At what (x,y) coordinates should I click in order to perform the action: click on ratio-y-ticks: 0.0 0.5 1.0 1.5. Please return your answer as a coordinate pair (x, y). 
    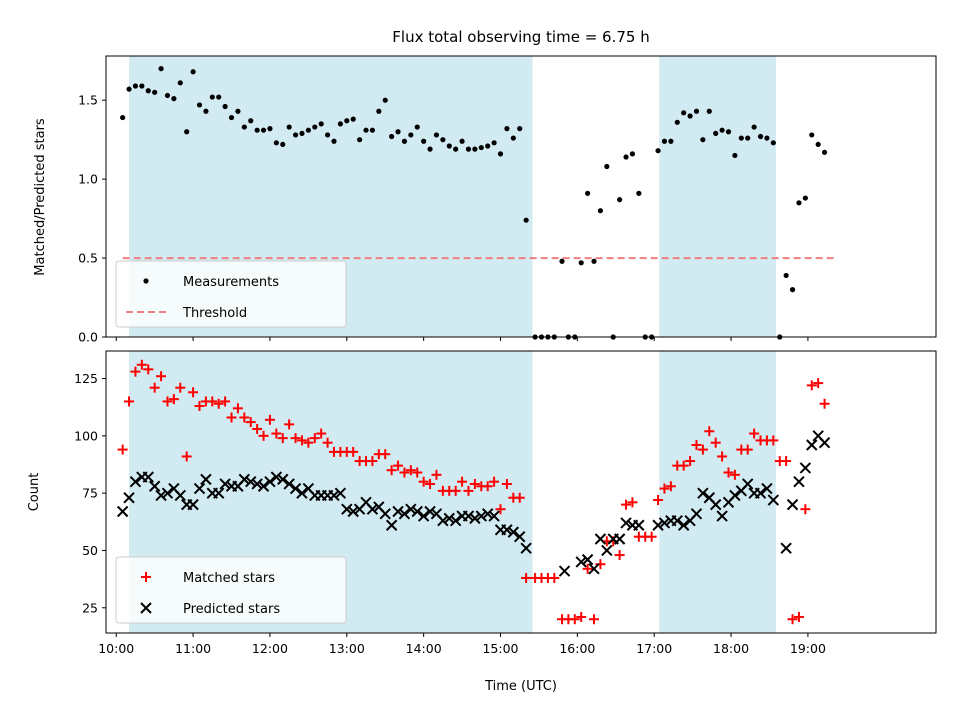
    Looking at the image, I should click on (92, 219).